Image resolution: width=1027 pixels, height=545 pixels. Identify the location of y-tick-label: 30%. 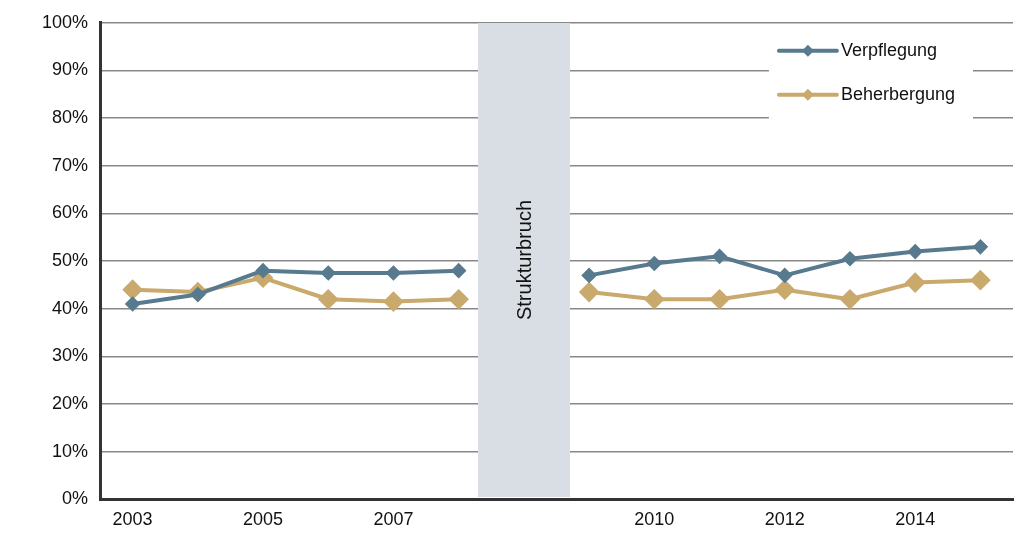
(69, 355).